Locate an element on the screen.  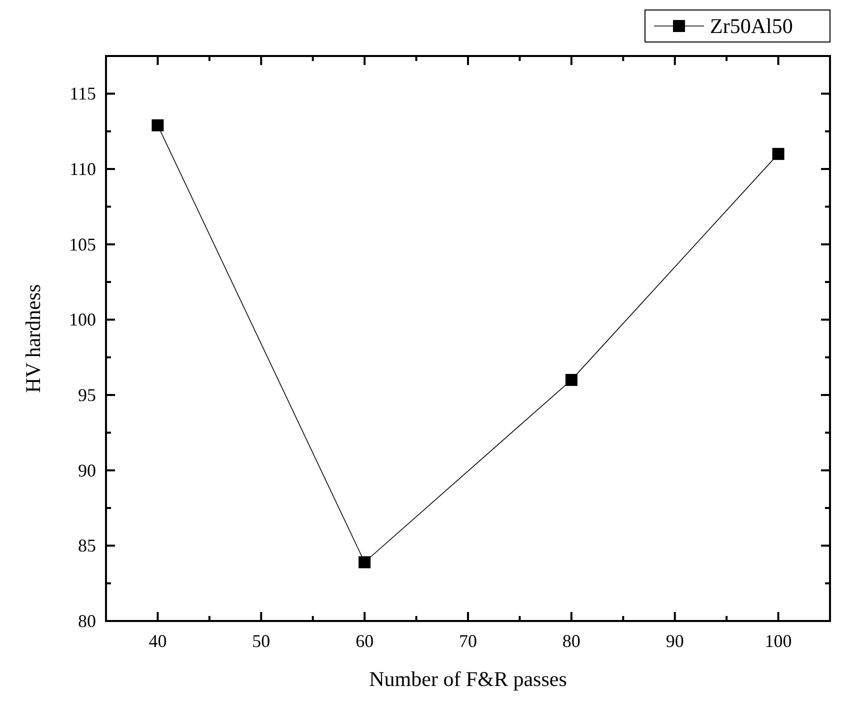
y-tick-label: 80 is located at coordinates (87, 621).